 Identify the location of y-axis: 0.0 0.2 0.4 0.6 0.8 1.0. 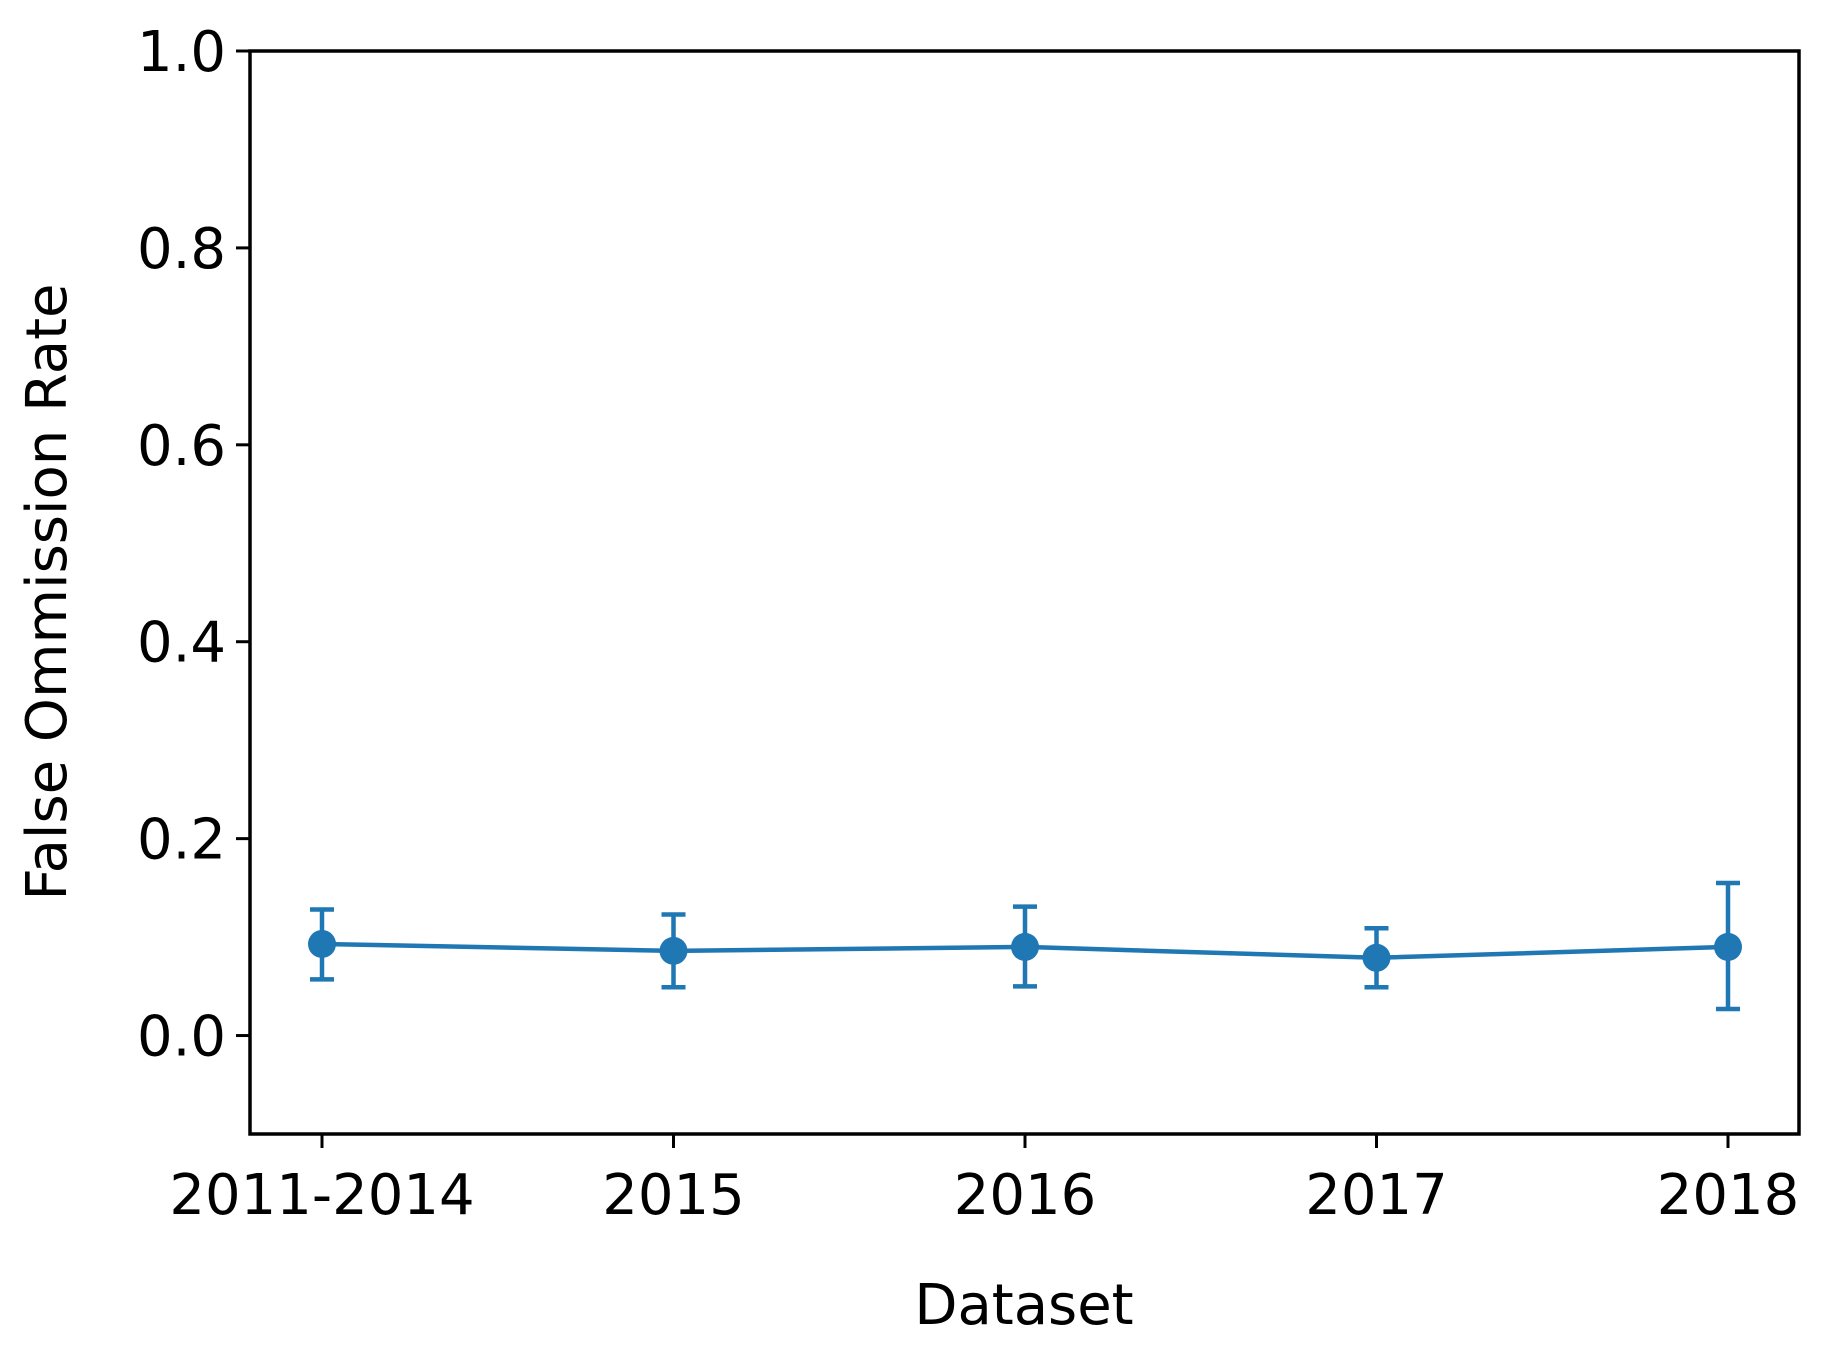
(193, 545).